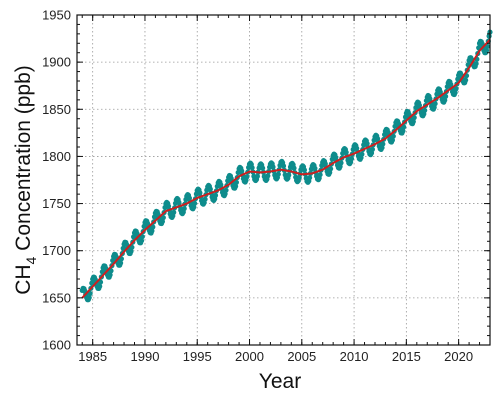 The image size is (500, 405). What do you see at coordinates (56, 297) in the screenshot?
I see `y-tick-label: 1650` at bounding box center [56, 297].